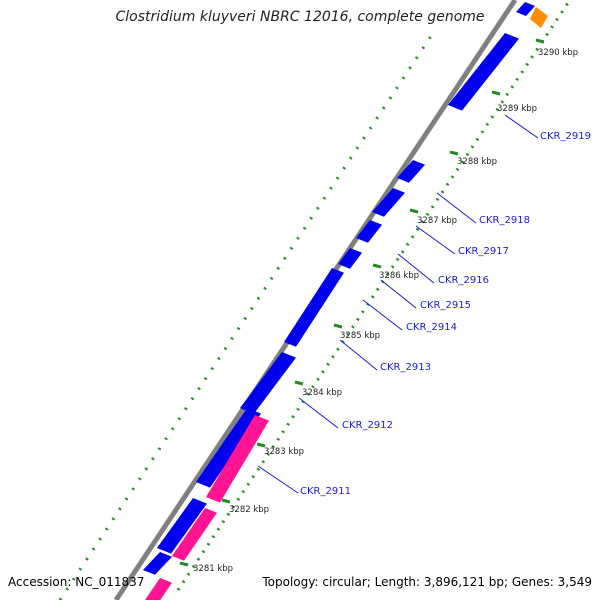 Image resolution: width=600 pixels, height=600 pixels. What do you see at coordinates (558, 53) in the screenshot?
I see `kbp-label: 3290 kbp` at bounding box center [558, 53].